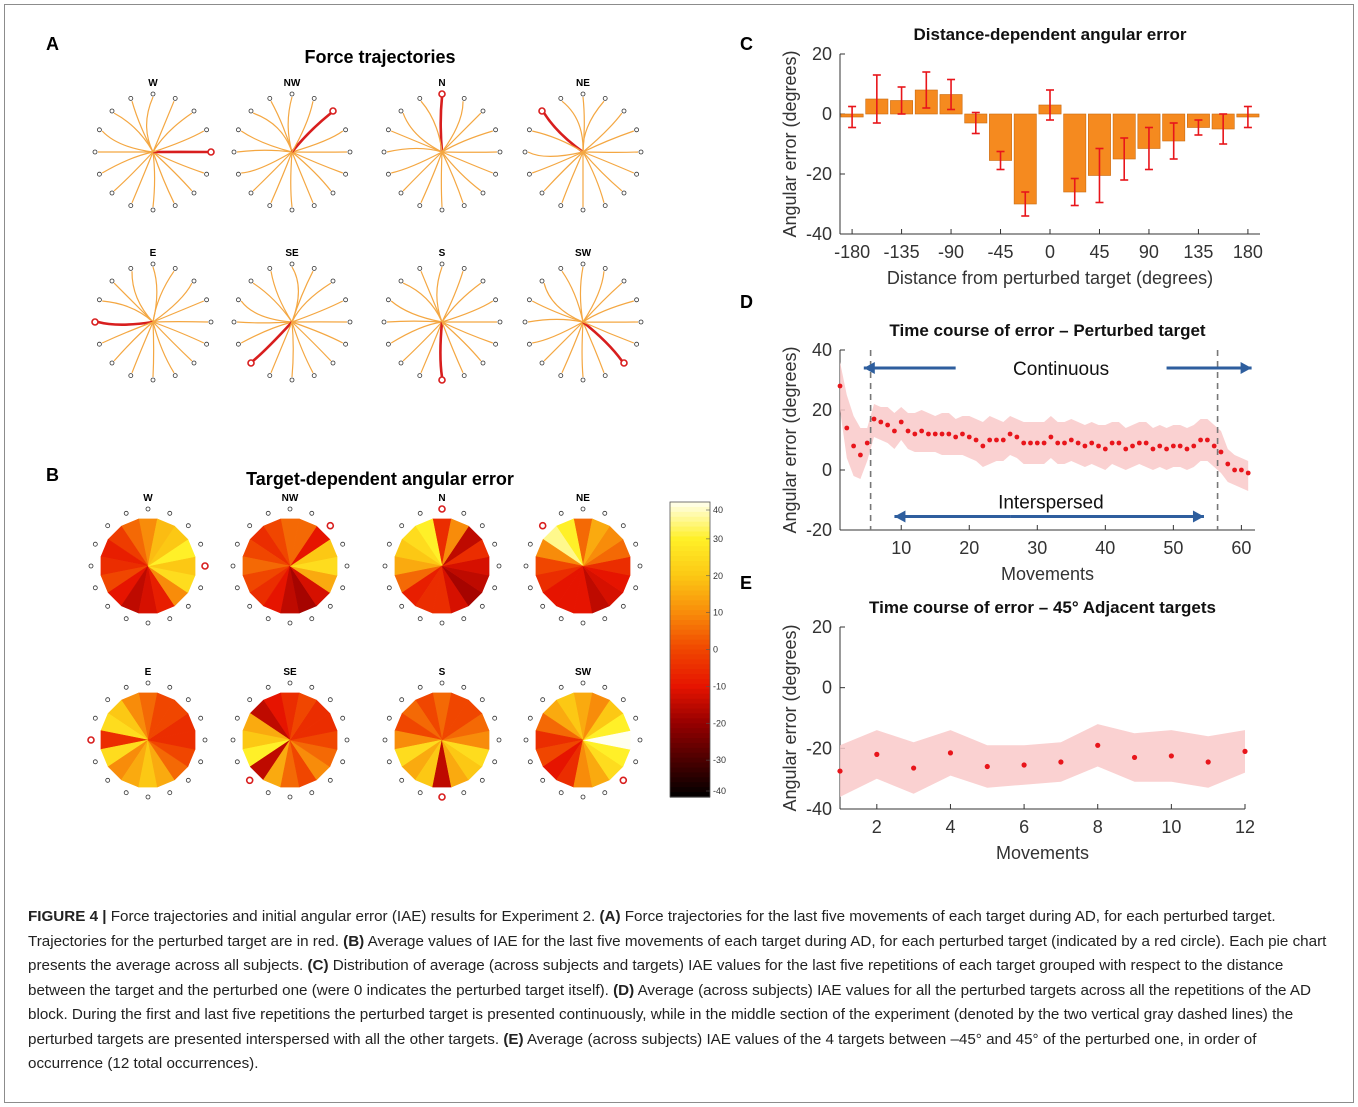 Image resolution: width=1358 pixels, height=1107 pixels. Describe the element at coordinates (542, 111) in the screenshot. I see `perturbed-target-marker` at that location.